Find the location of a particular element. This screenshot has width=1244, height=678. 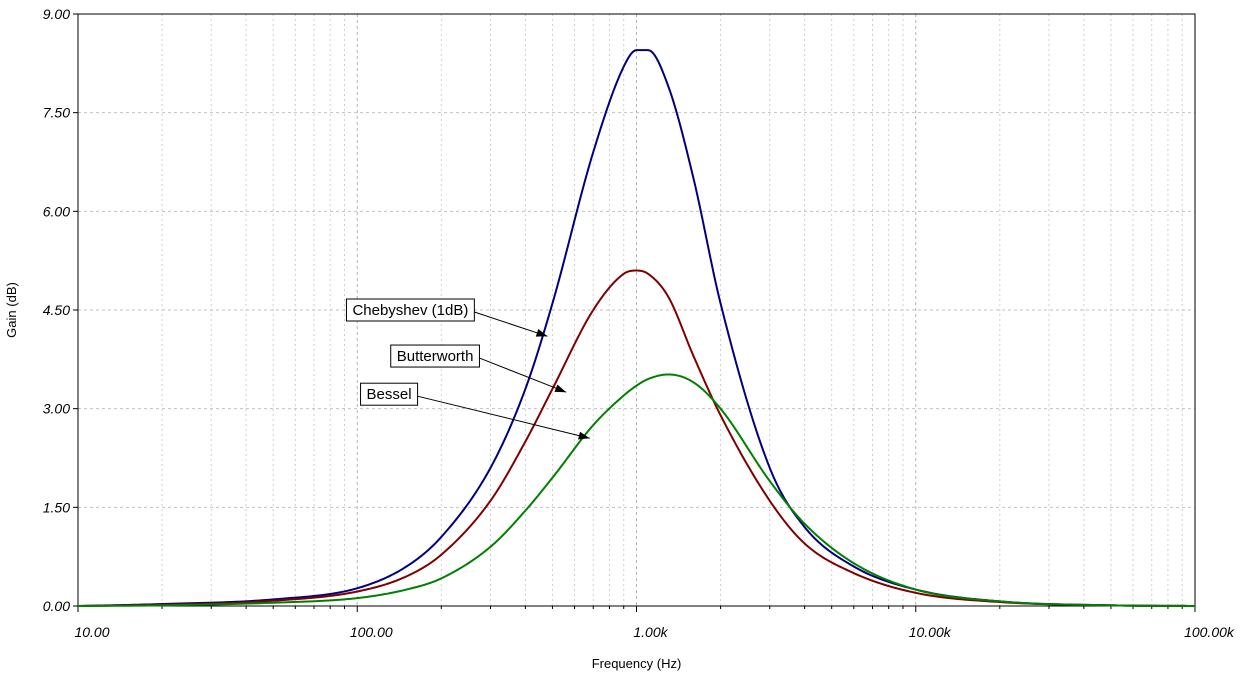

annotation-chebyshev-1db: Chebyshev (1dB) is located at coordinates (446, 317).